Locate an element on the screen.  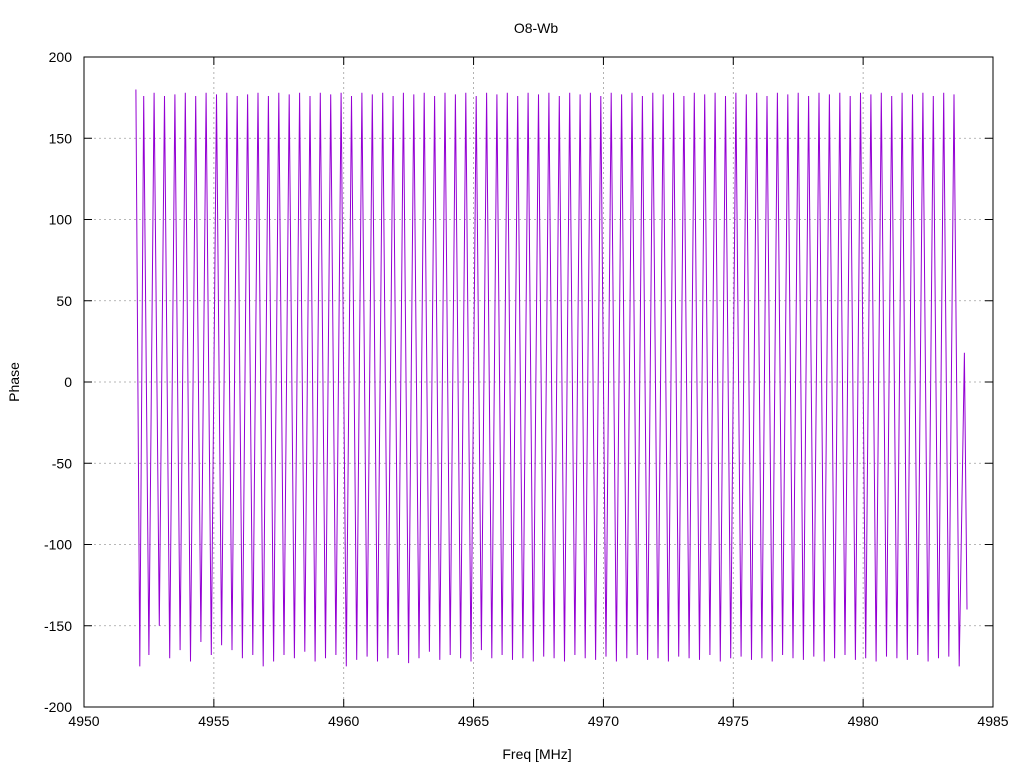
x-tick-label: 4970 is located at coordinates (603, 721).